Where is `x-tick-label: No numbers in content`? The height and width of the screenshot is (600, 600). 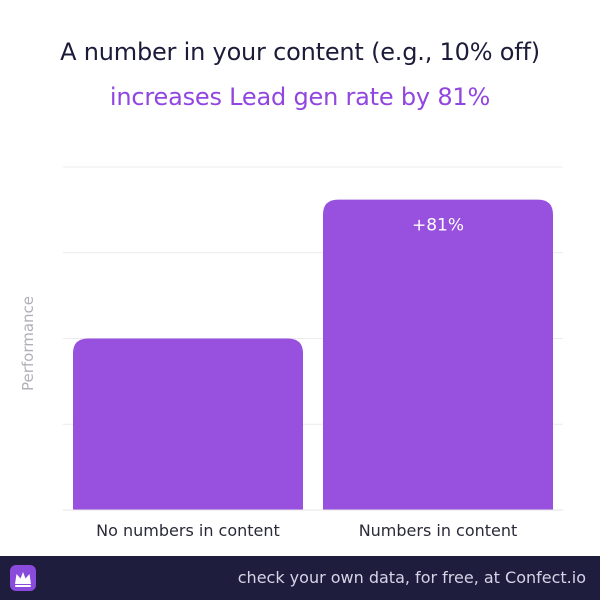
x-tick-label: No numbers in content is located at coordinates (188, 530).